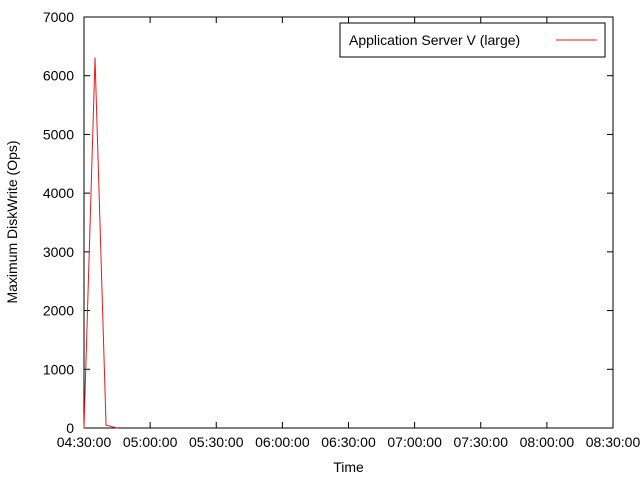 The width and height of the screenshot is (640, 480). I want to click on y-axis-label: Maximum DiskWrite (Ops), so click(12, 221).